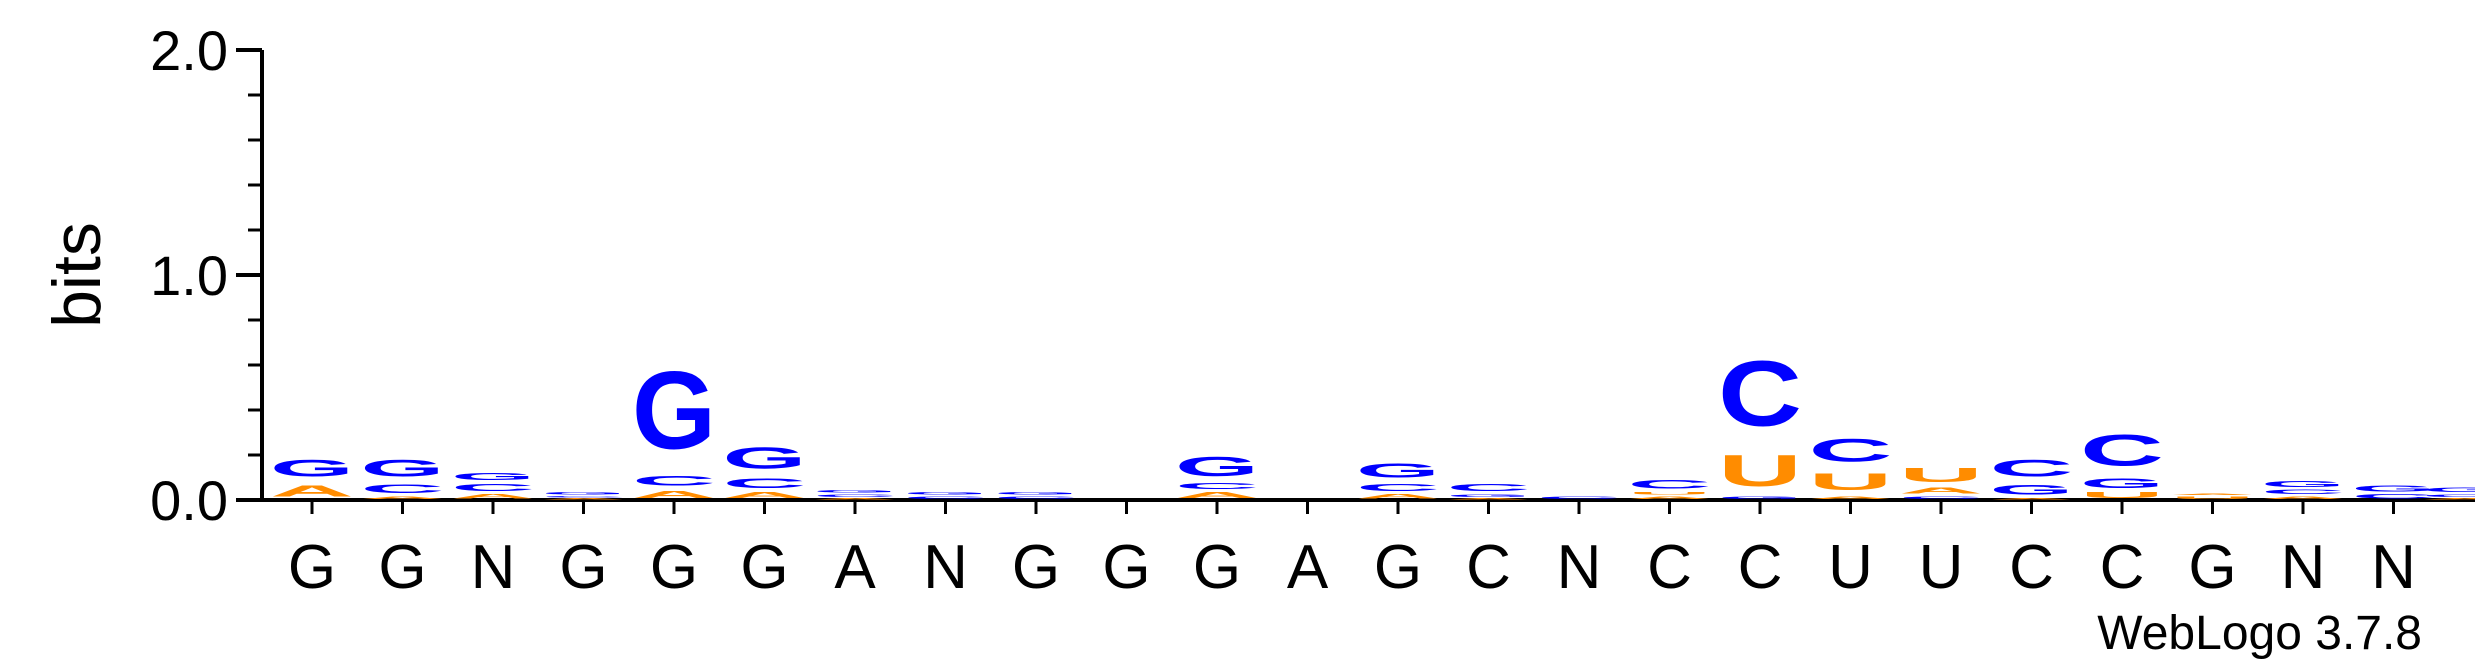  What do you see at coordinates (189, 275) in the screenshot?
I see `y-tick-label: 1.0` at bounding box center [189, 275].